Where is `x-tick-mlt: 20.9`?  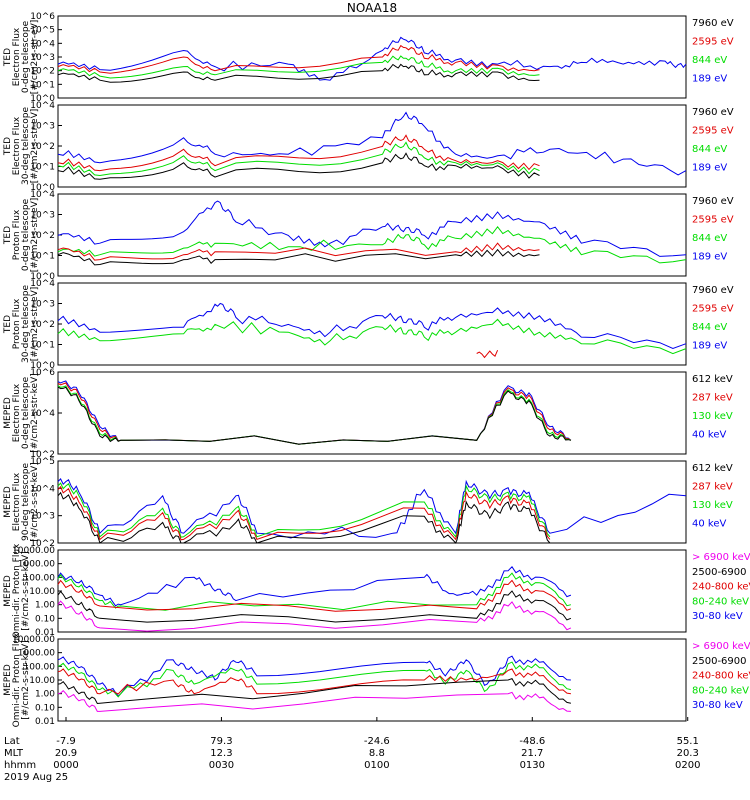 x-tick-mlt: 20.9 is located at coordinates (66, 753).